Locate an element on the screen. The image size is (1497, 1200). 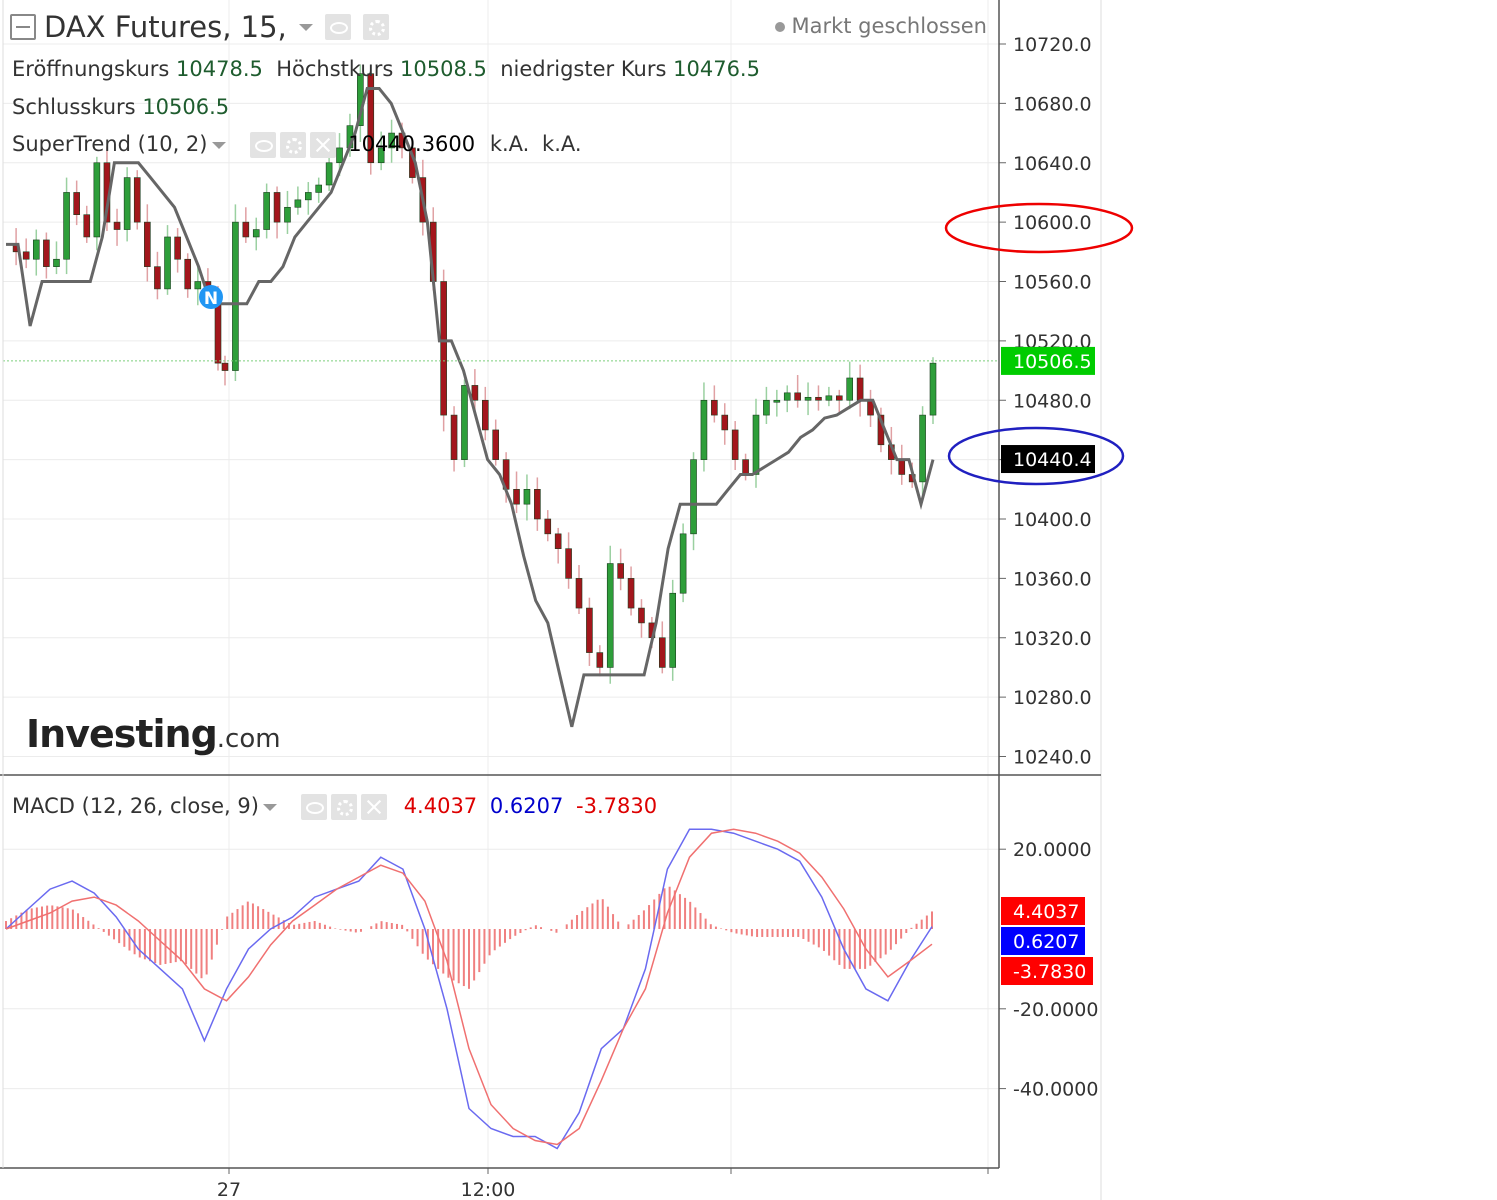
macd-label: MACD (12, 26, close, 9) is located at coordinates (135, 806).